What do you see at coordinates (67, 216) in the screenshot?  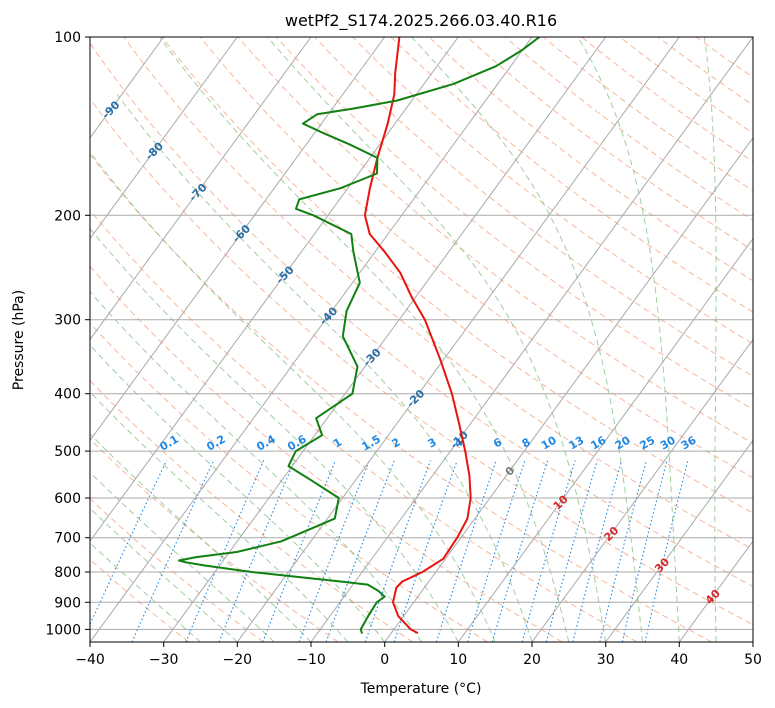 I see `y-tick-label: 200` at bounding box center [67, 216].